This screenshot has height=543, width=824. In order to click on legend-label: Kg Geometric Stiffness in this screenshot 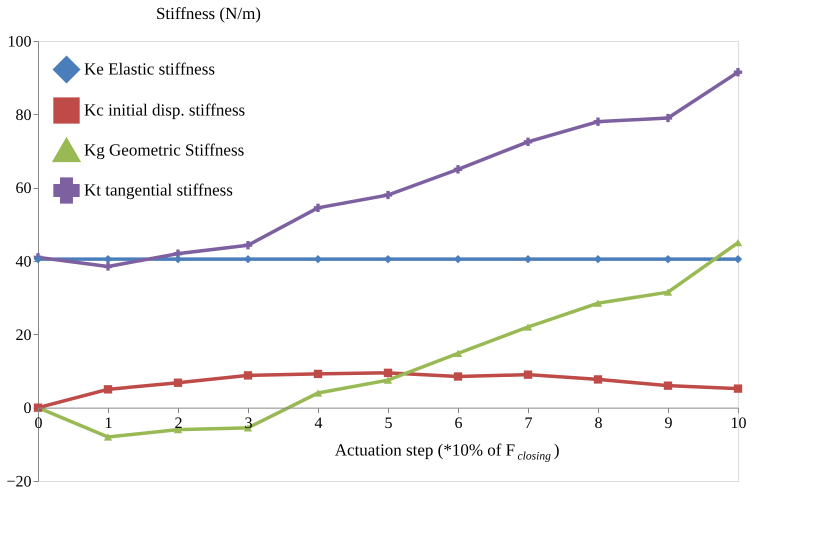, I will do `click(164, 150)`.